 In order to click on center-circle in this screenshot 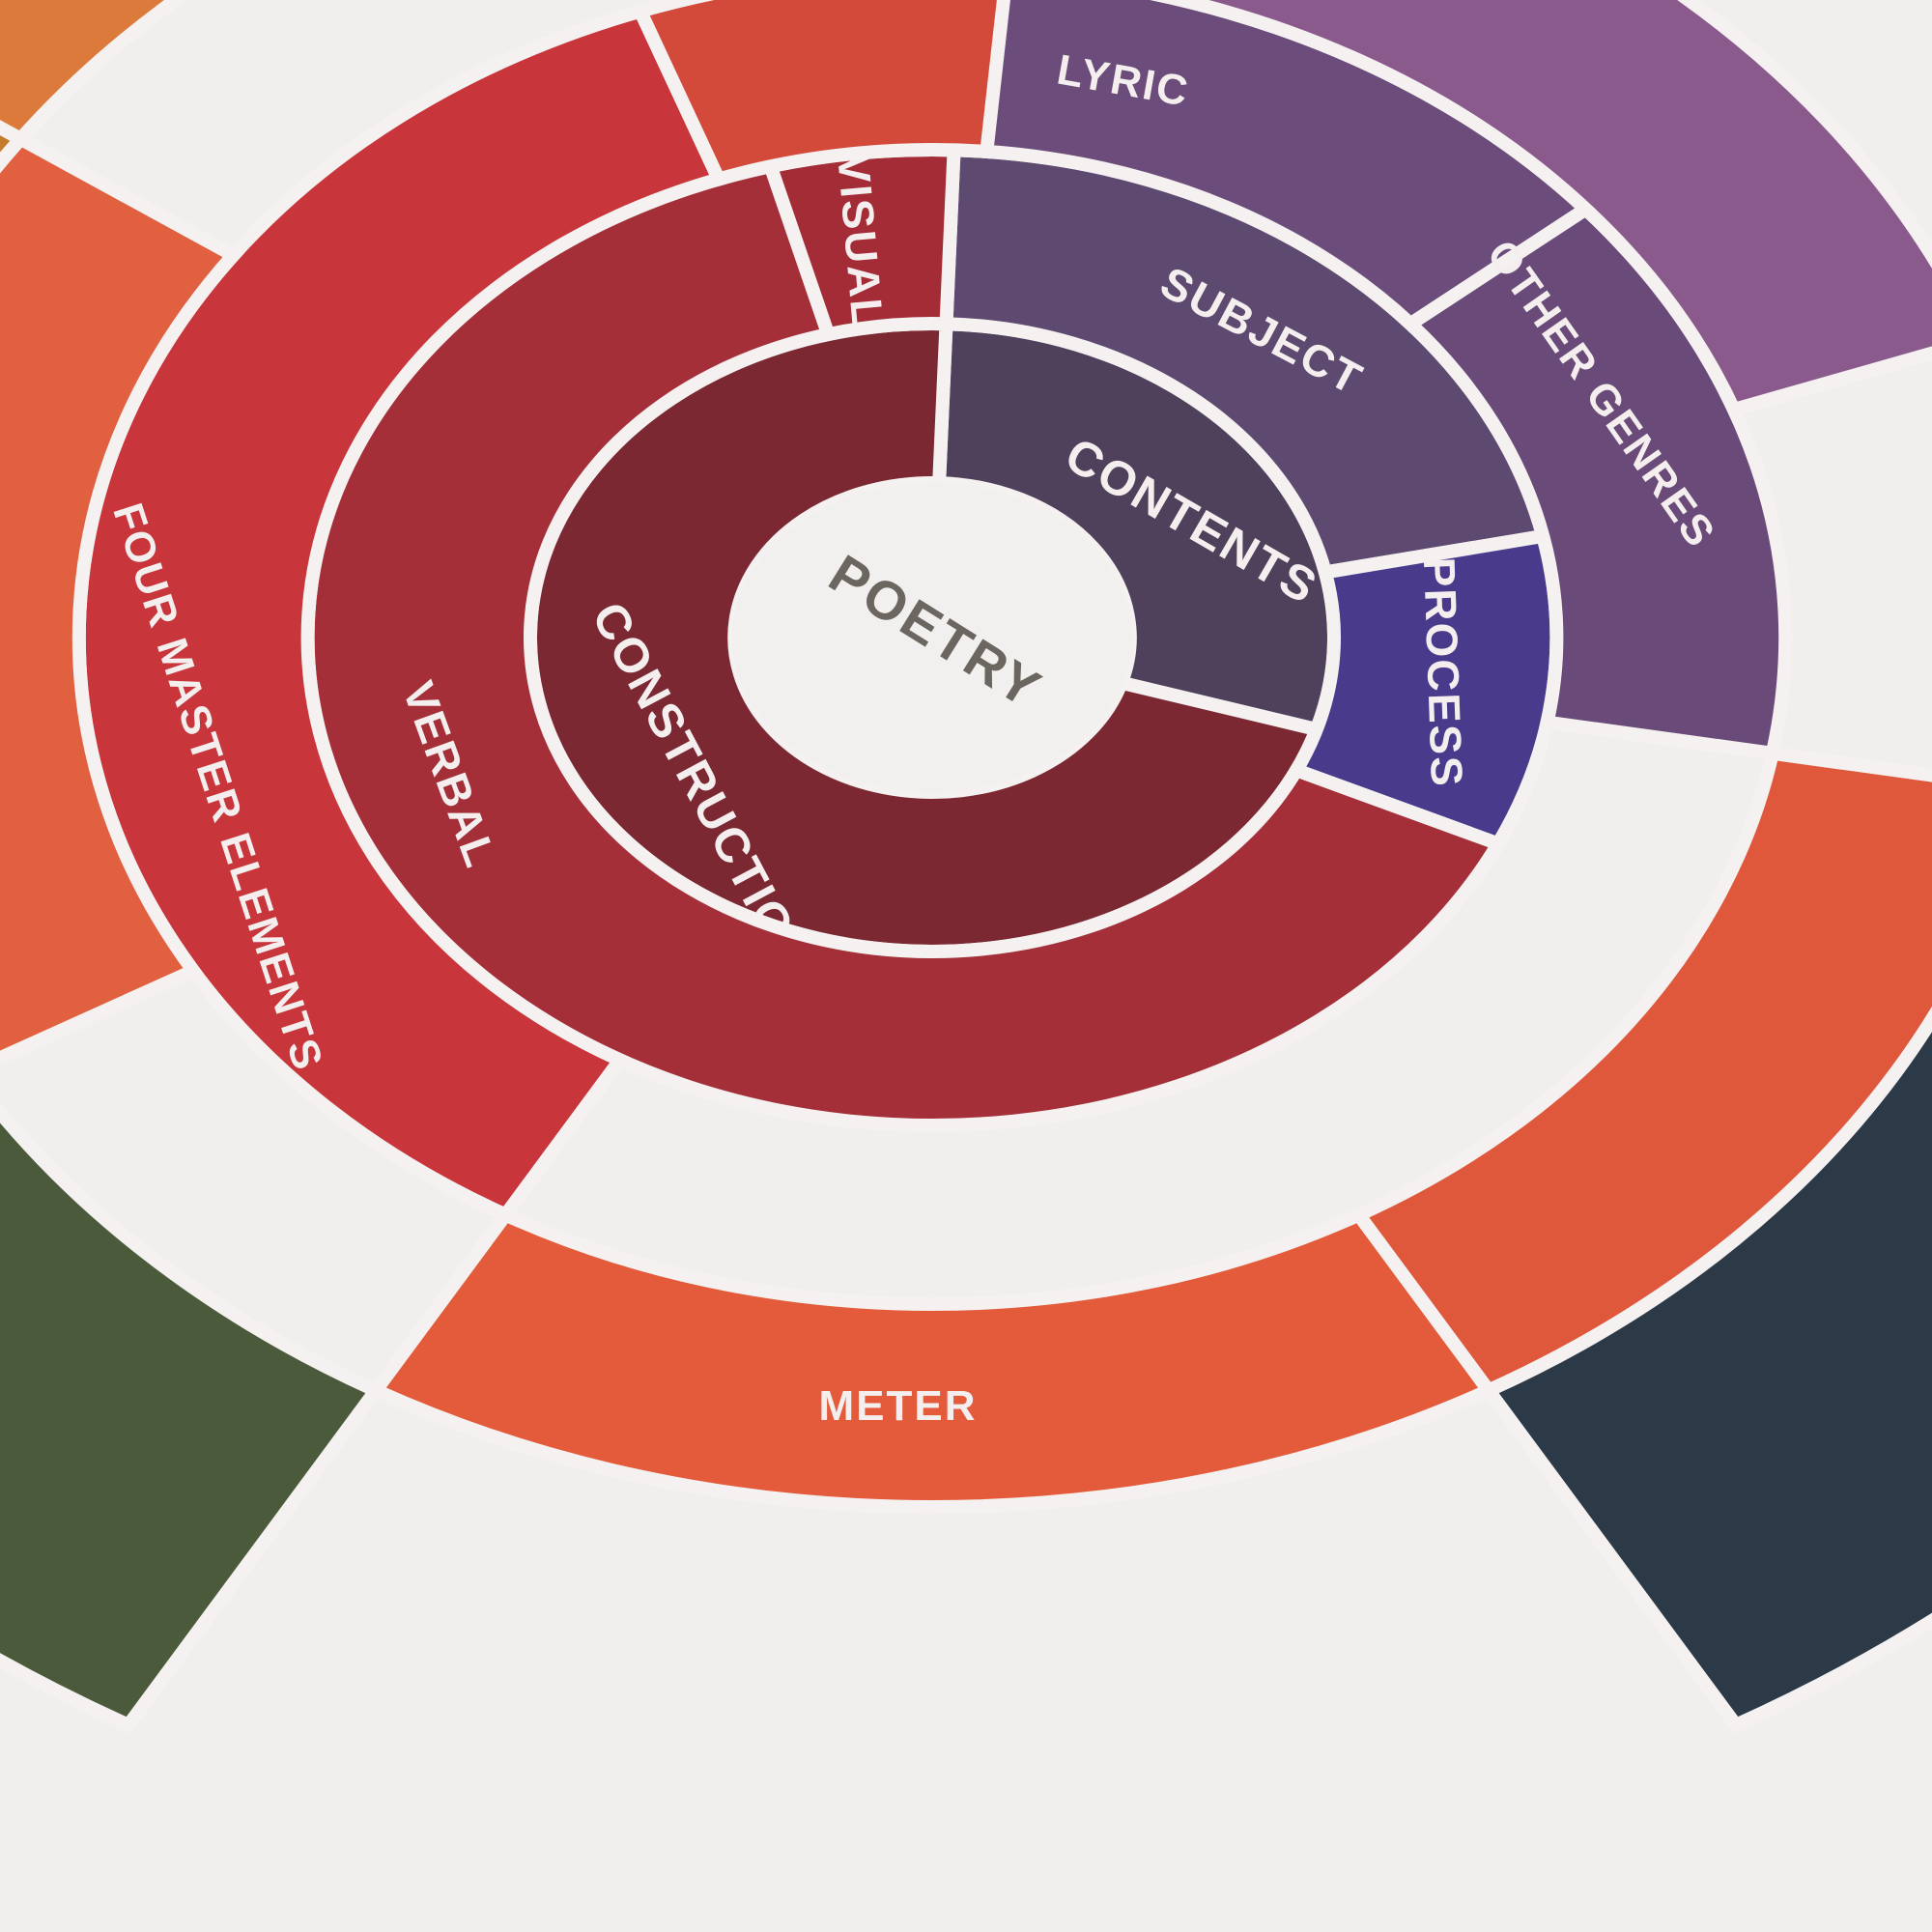, I will do `click(932, 637)`.